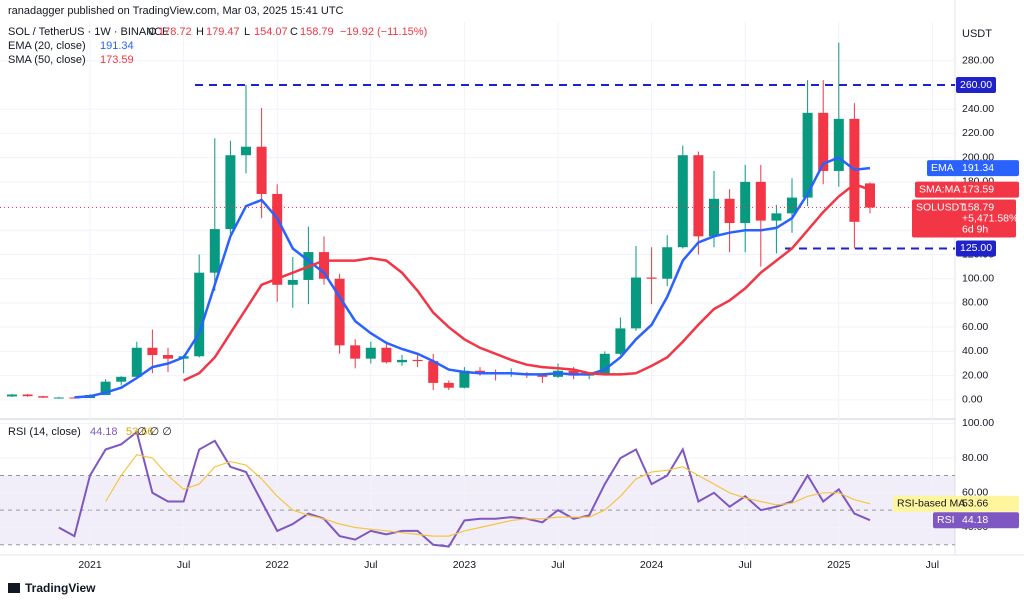 The image size is (1024, 602). Describe the element at coordinates (247, 32) in the screenshot. I see `ohlc-key: L` at that location.